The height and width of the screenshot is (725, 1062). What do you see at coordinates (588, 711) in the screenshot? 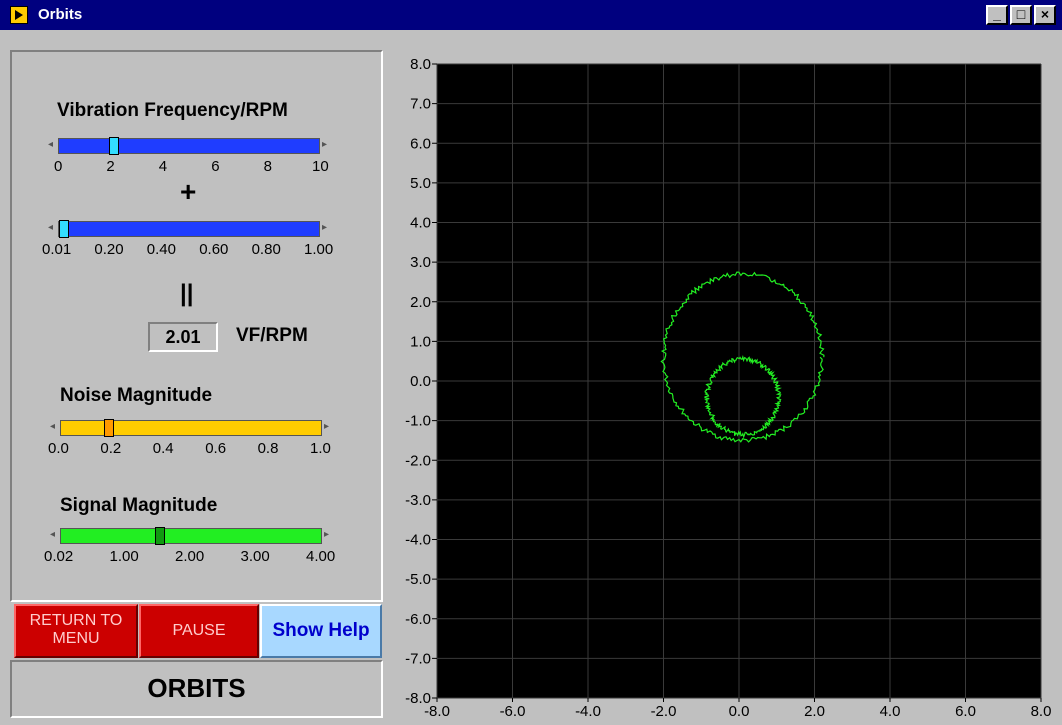
I see `x-tick-label: -4.0` at bounding box center [588, 711].